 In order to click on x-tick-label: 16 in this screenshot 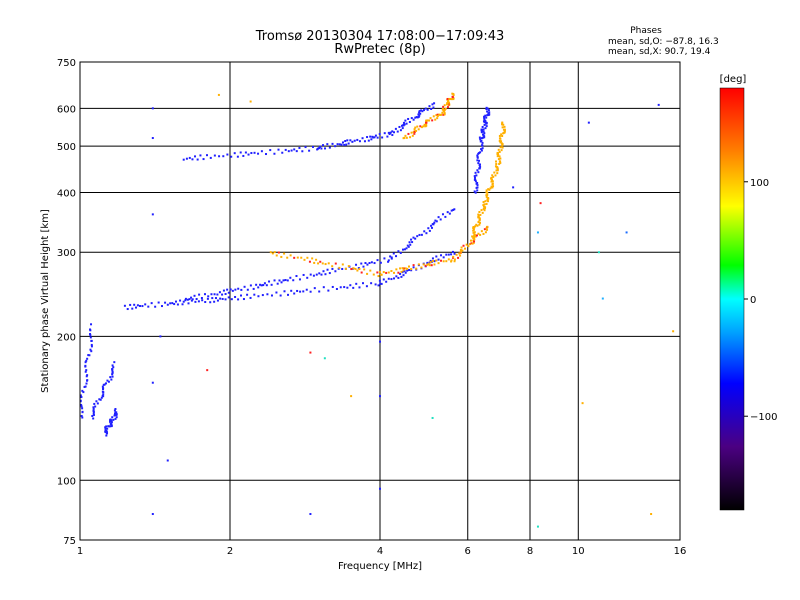, I will do `click(680, 551)`.